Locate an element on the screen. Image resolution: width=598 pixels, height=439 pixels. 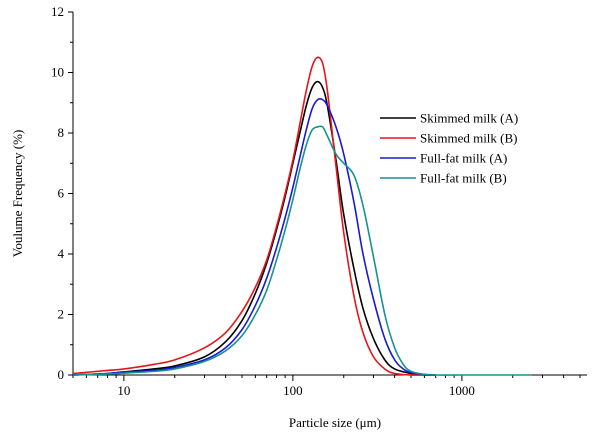
legend-label-3: Full-fat milk (A) is located at coordinates (463, 158).